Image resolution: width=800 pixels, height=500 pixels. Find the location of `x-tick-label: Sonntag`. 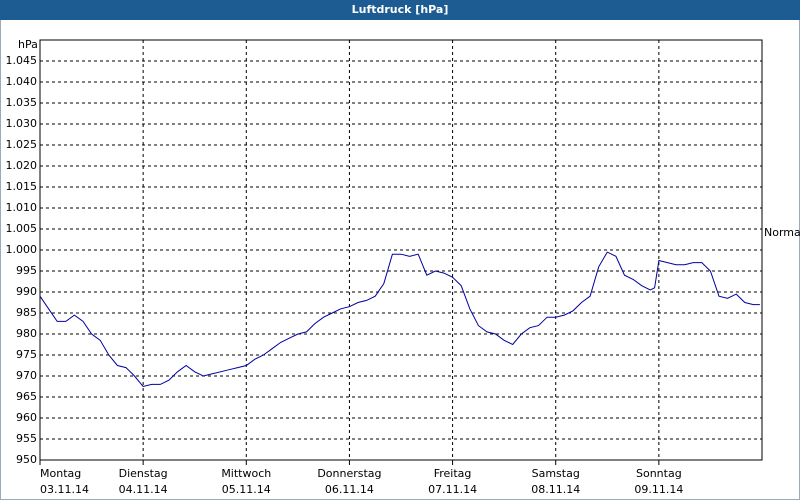

x-tick-label: Sonntag is located at coordinates (659, 473).